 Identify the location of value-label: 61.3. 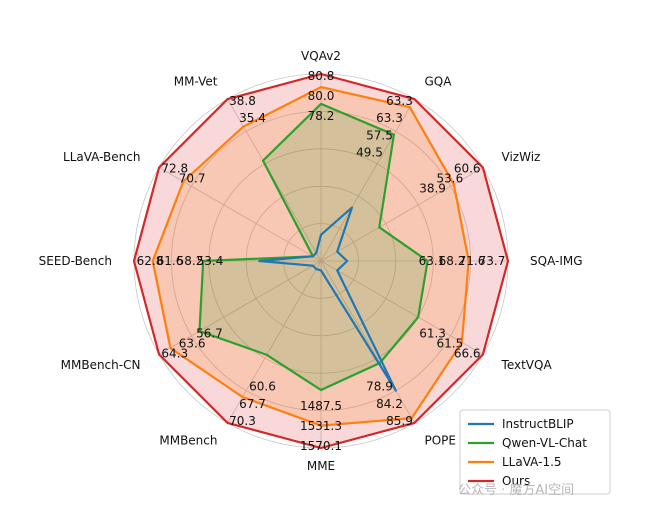
(432, 334).